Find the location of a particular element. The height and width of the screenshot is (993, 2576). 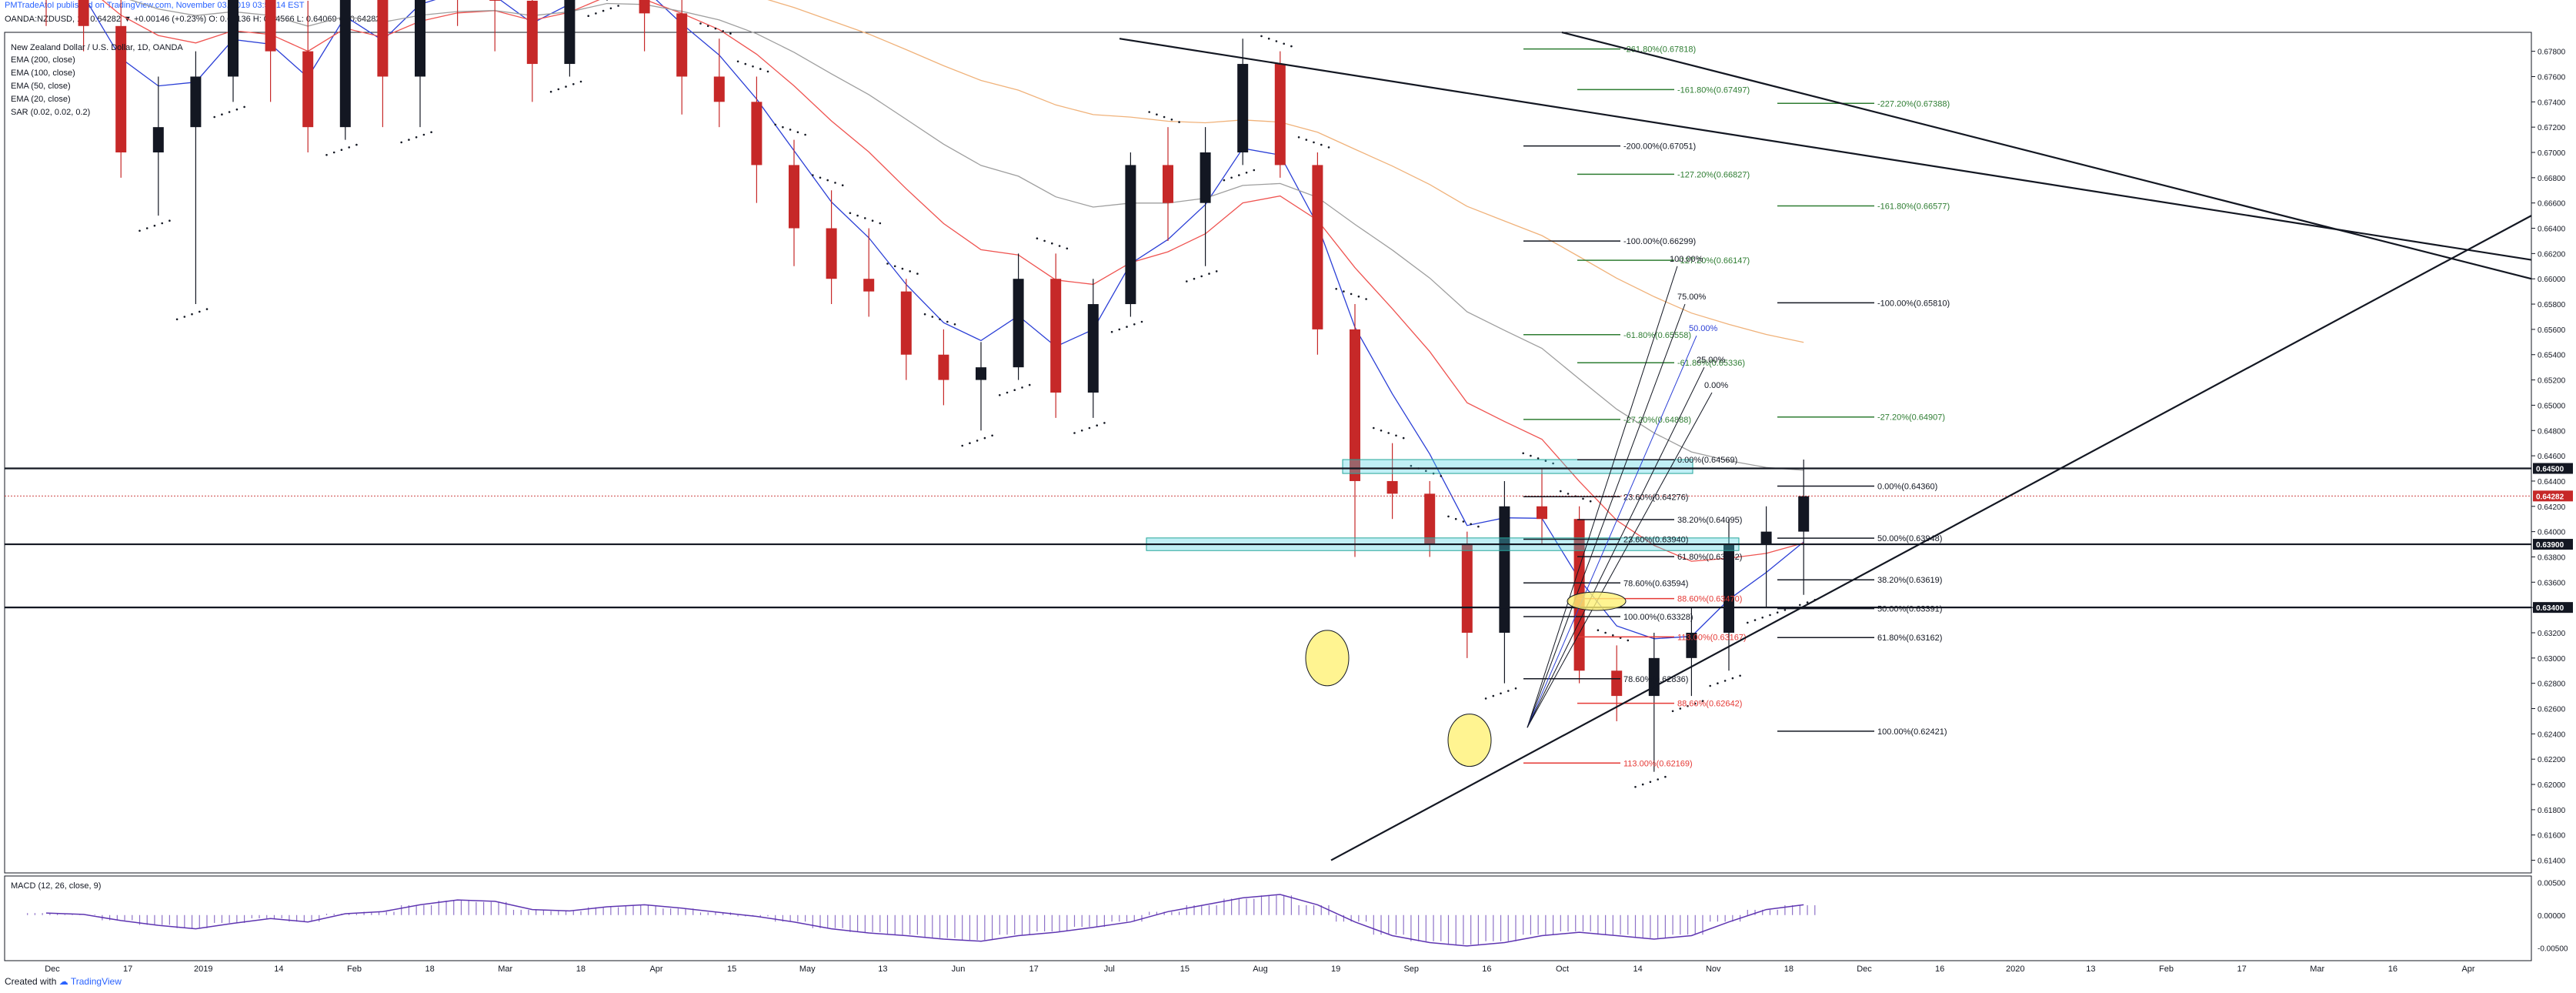

upper-channel-line is located at coordinates (2047, 155).